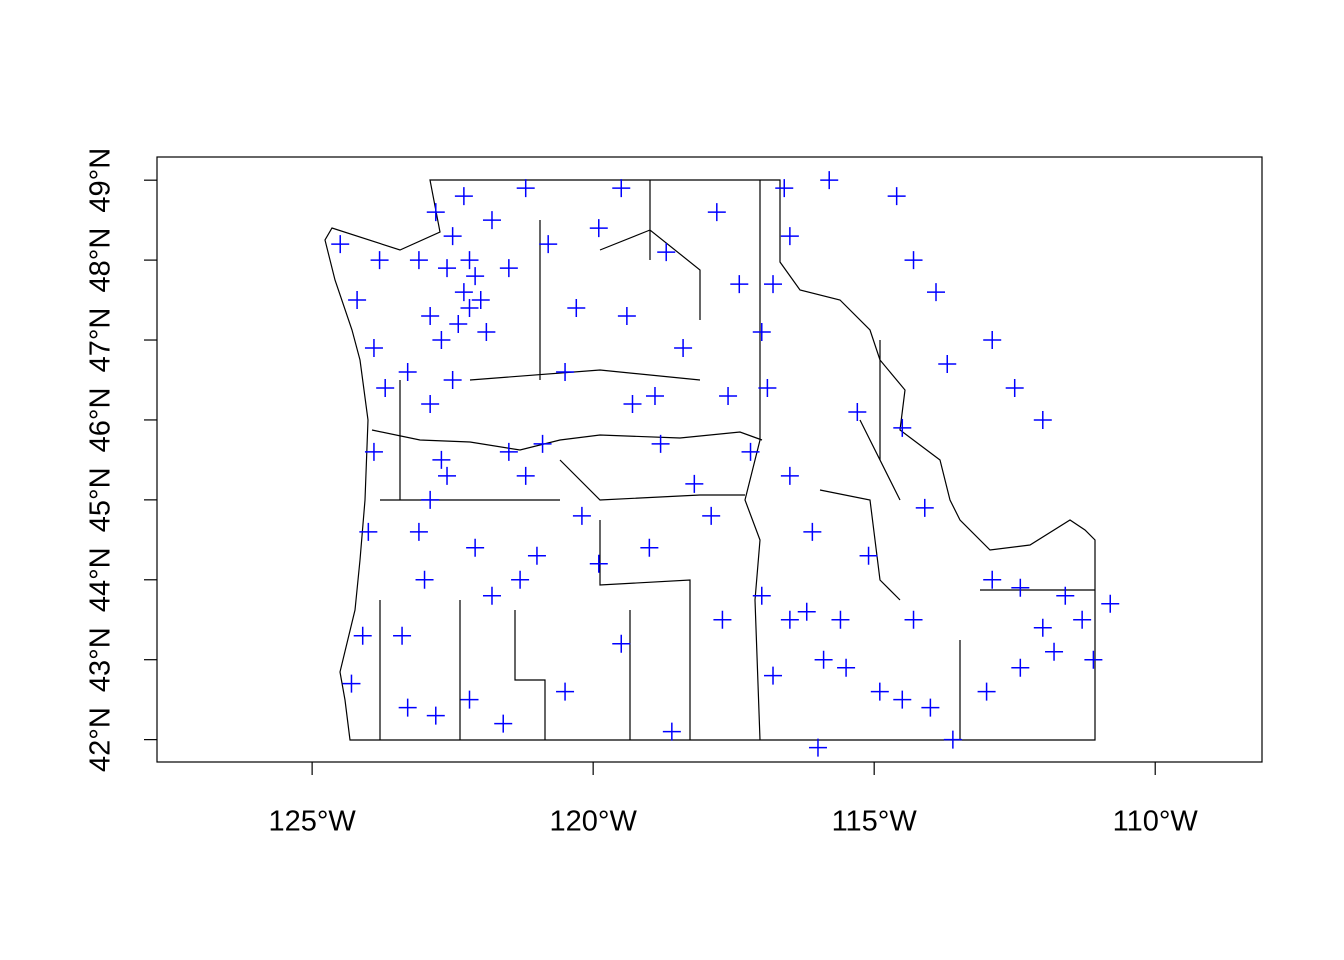  Describe the element at coordinates (101, 340) in the screenshot. I see `y-tick-label: 47°N` at that location.